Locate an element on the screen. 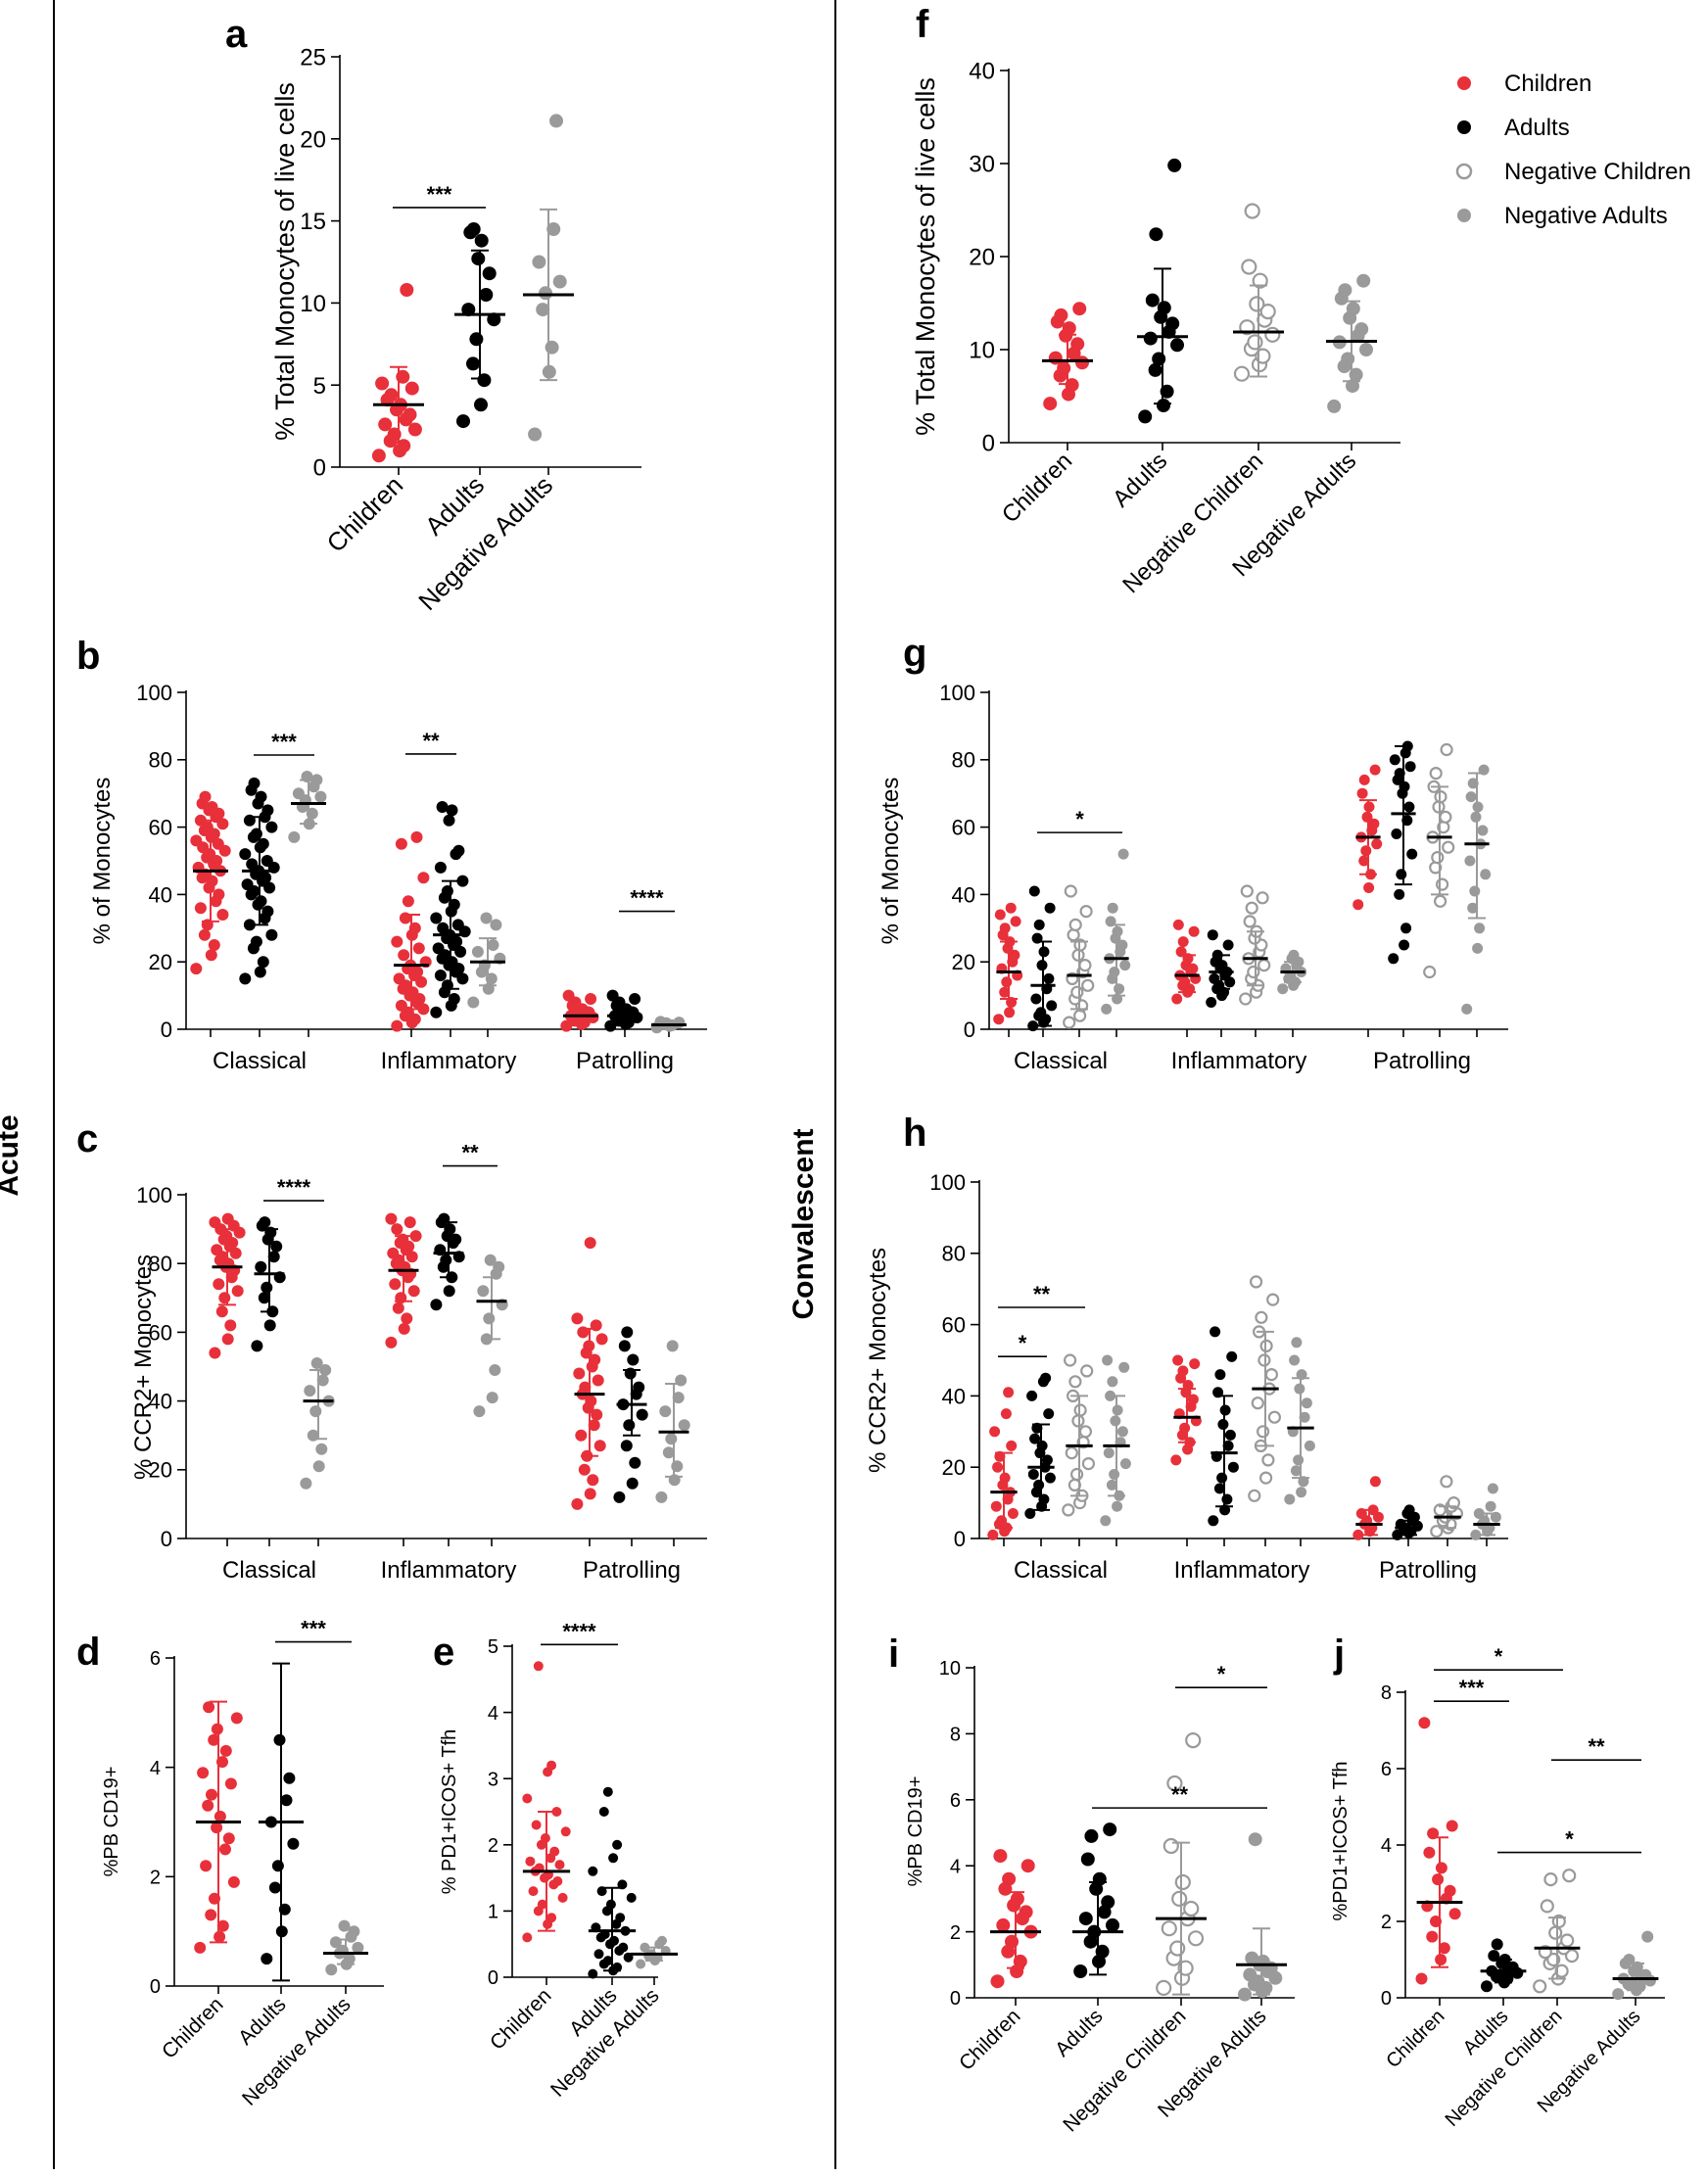 The width and height of the screenshot is (1708, 2177). y-tick-label: 40 is located at coordinates (160, 1402).